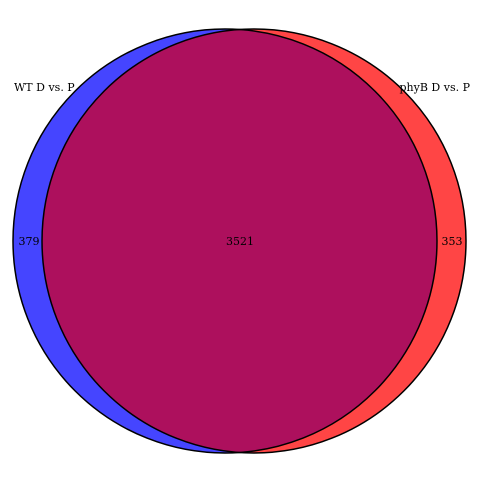 Image resolution: width=480 pixels, height=480 pixels. Describe the element at coordinates (435, 87) in the screenshot. I see `set-b-label: phyB D vs. P` at that location.